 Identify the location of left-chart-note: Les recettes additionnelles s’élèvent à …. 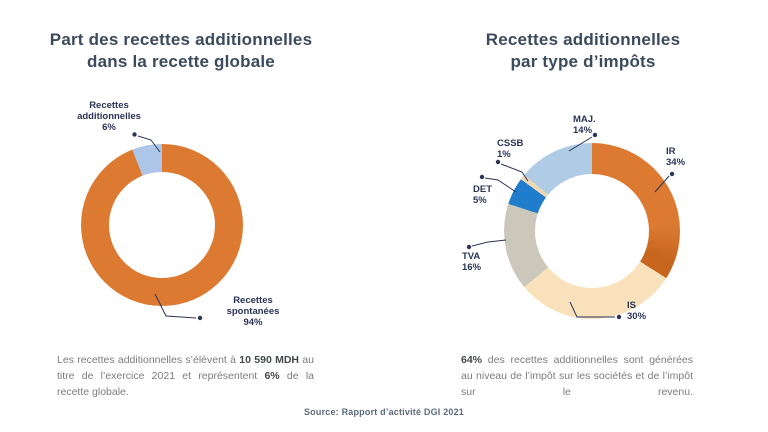
(185, 376).